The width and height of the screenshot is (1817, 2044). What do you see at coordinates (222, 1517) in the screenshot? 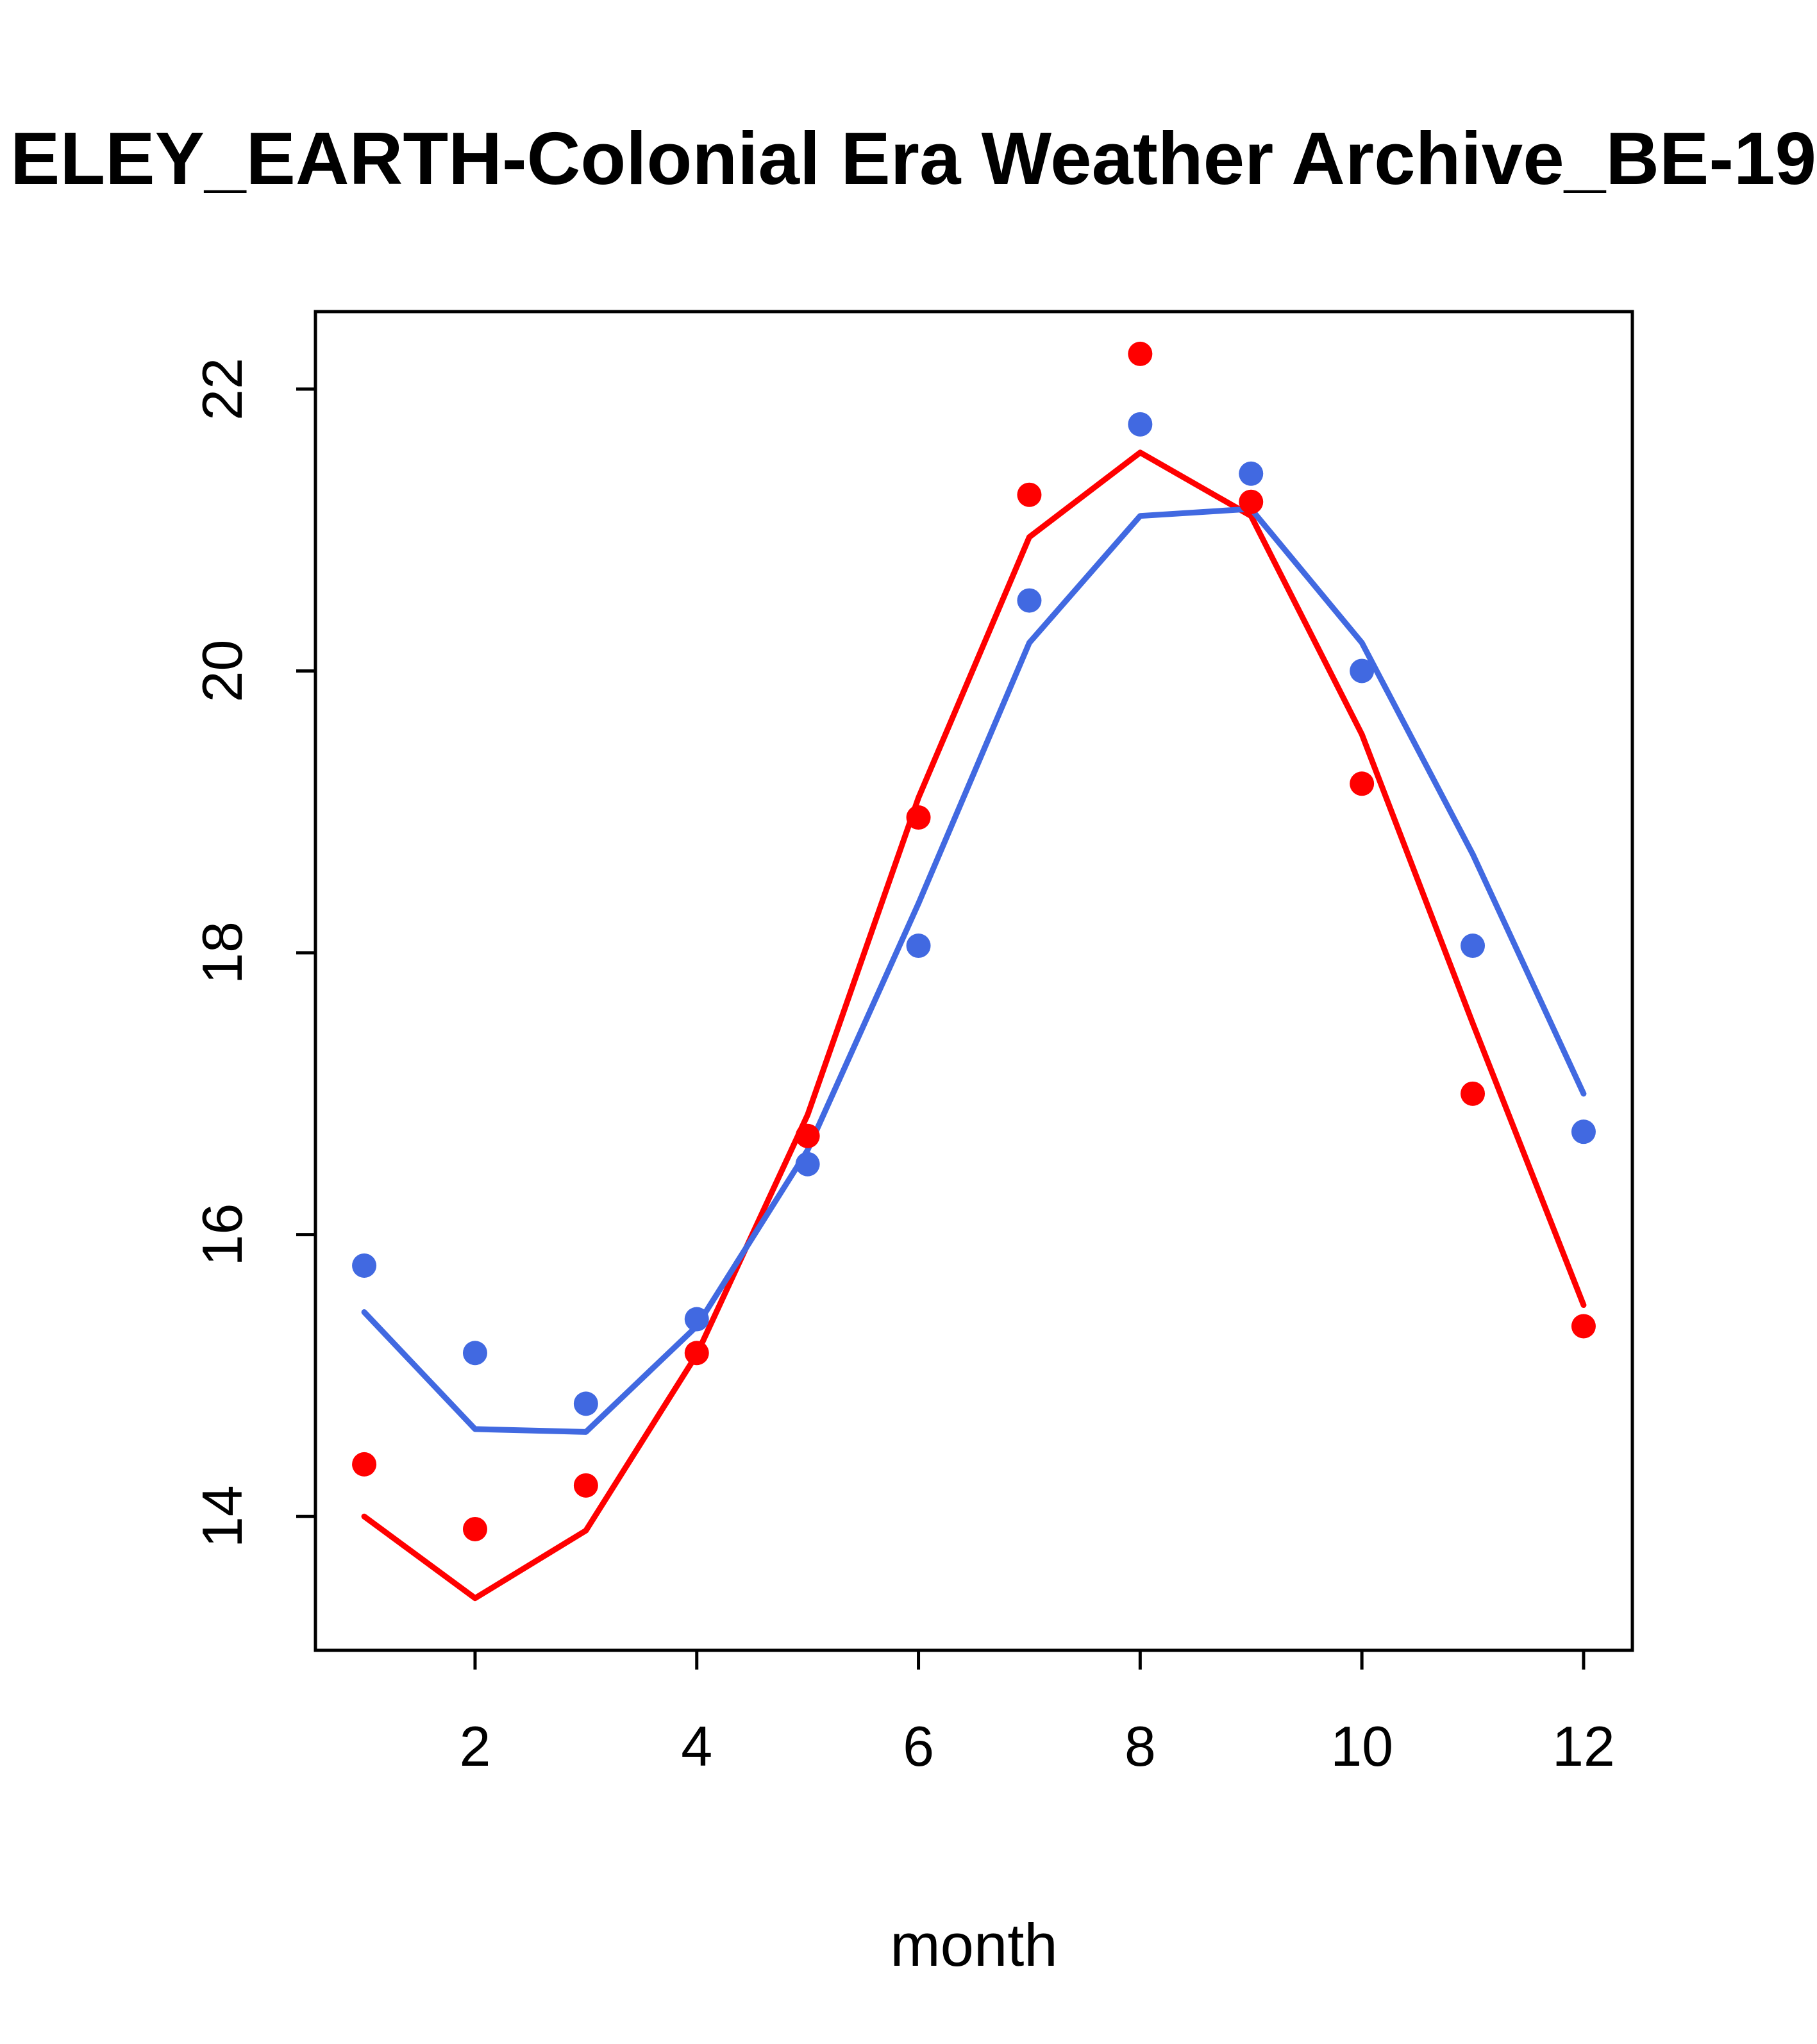
I see `y-tick-label: 14` at bounding box center [222, 1517].